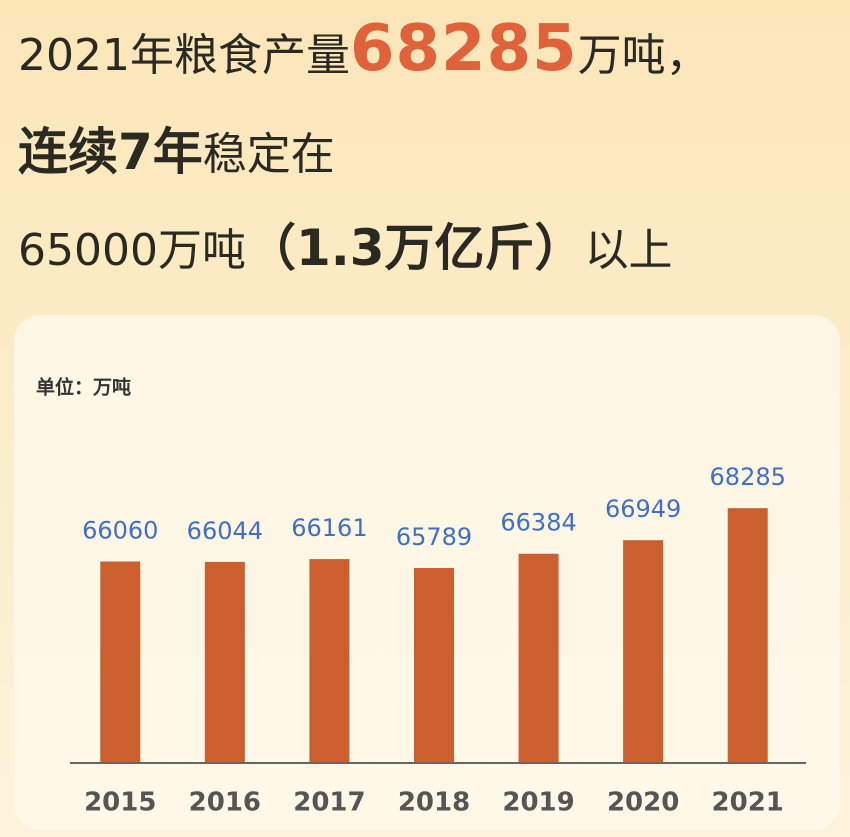 The width and height of the screenshot is (850, 837). I want to click on x-tick-label: 2019, so click(538, 803).